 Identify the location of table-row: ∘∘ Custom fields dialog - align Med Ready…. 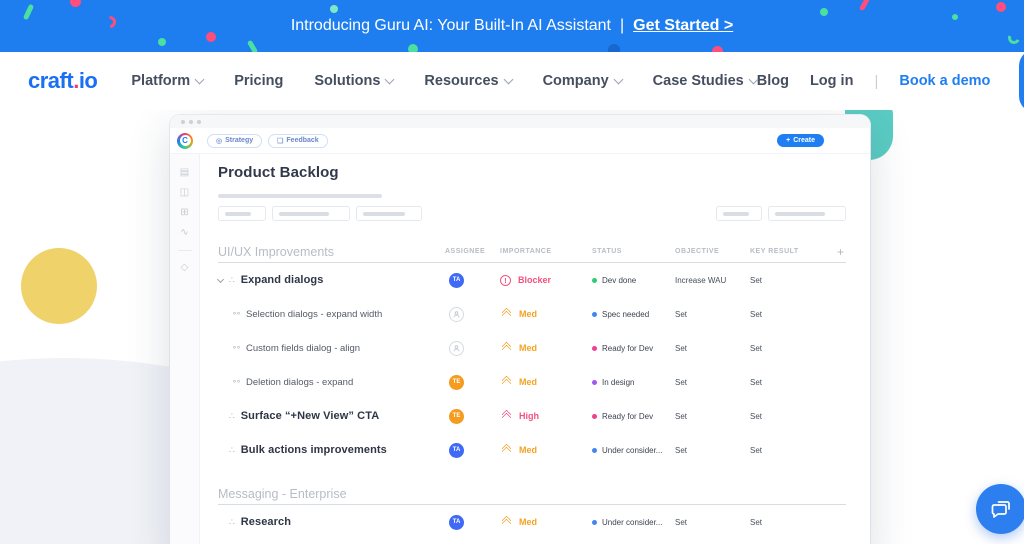
(497, 348).